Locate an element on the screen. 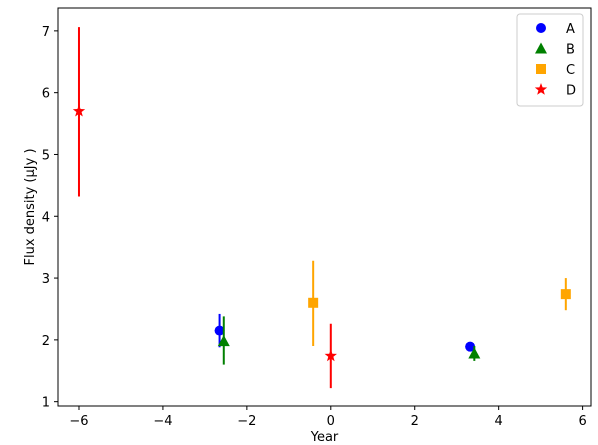  x-tick-label: 0 is located at coordinates (331, 421).